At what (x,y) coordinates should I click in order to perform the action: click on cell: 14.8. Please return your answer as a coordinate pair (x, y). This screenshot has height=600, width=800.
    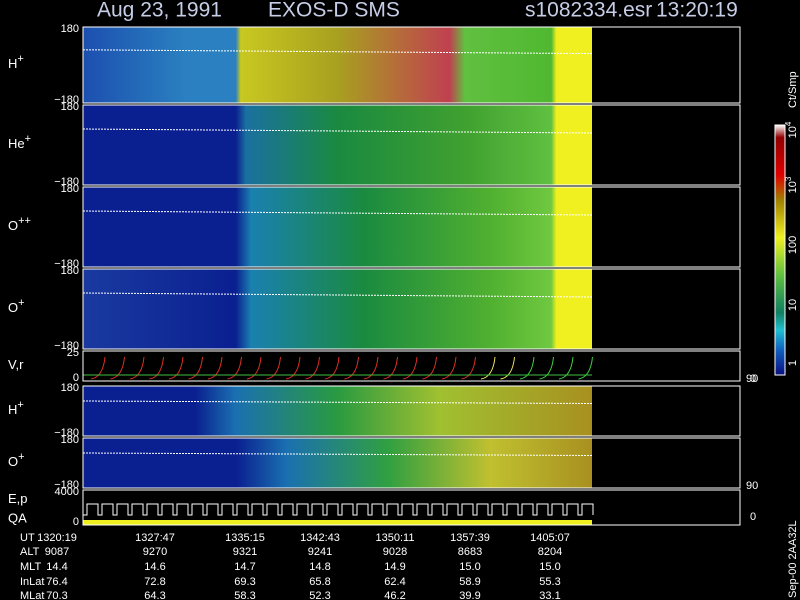
    Looking at the image, I should click on (319, 567).